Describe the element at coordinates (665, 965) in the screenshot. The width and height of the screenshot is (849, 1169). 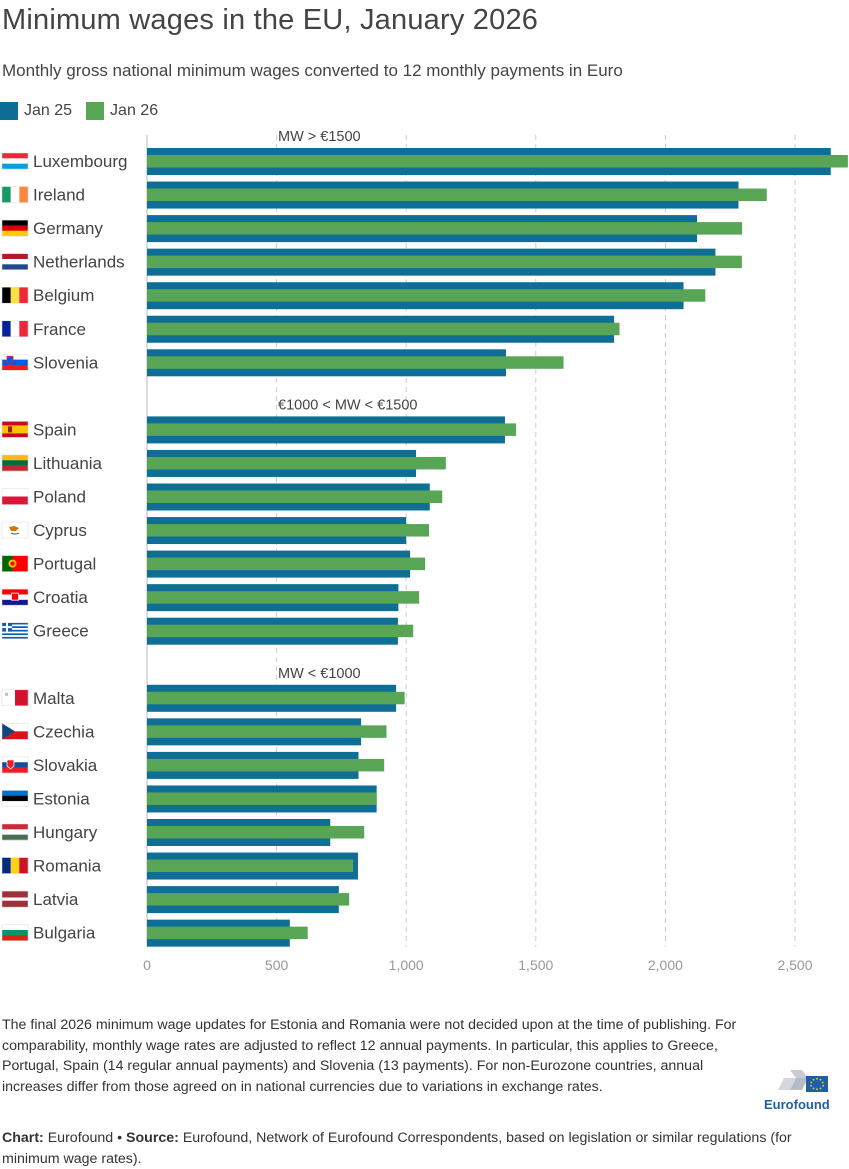
I see `x-tick-label-2000: 2,000` at that location.